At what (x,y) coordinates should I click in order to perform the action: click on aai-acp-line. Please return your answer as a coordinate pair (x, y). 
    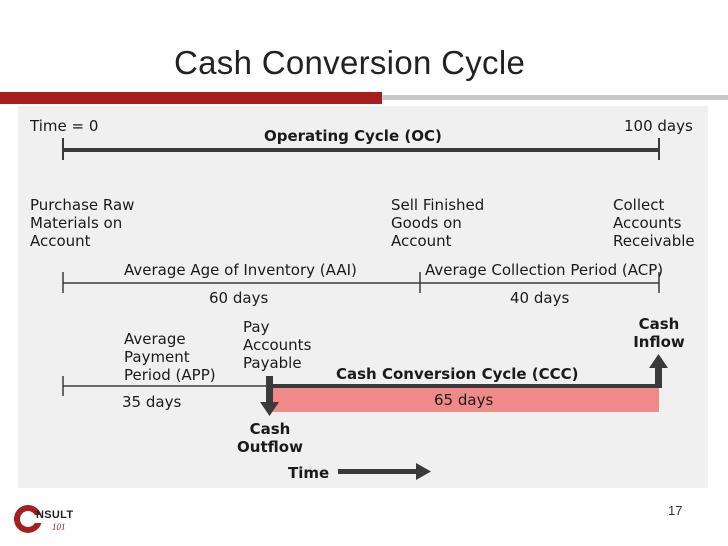
    Looking at the image, I should click on (361, 282).